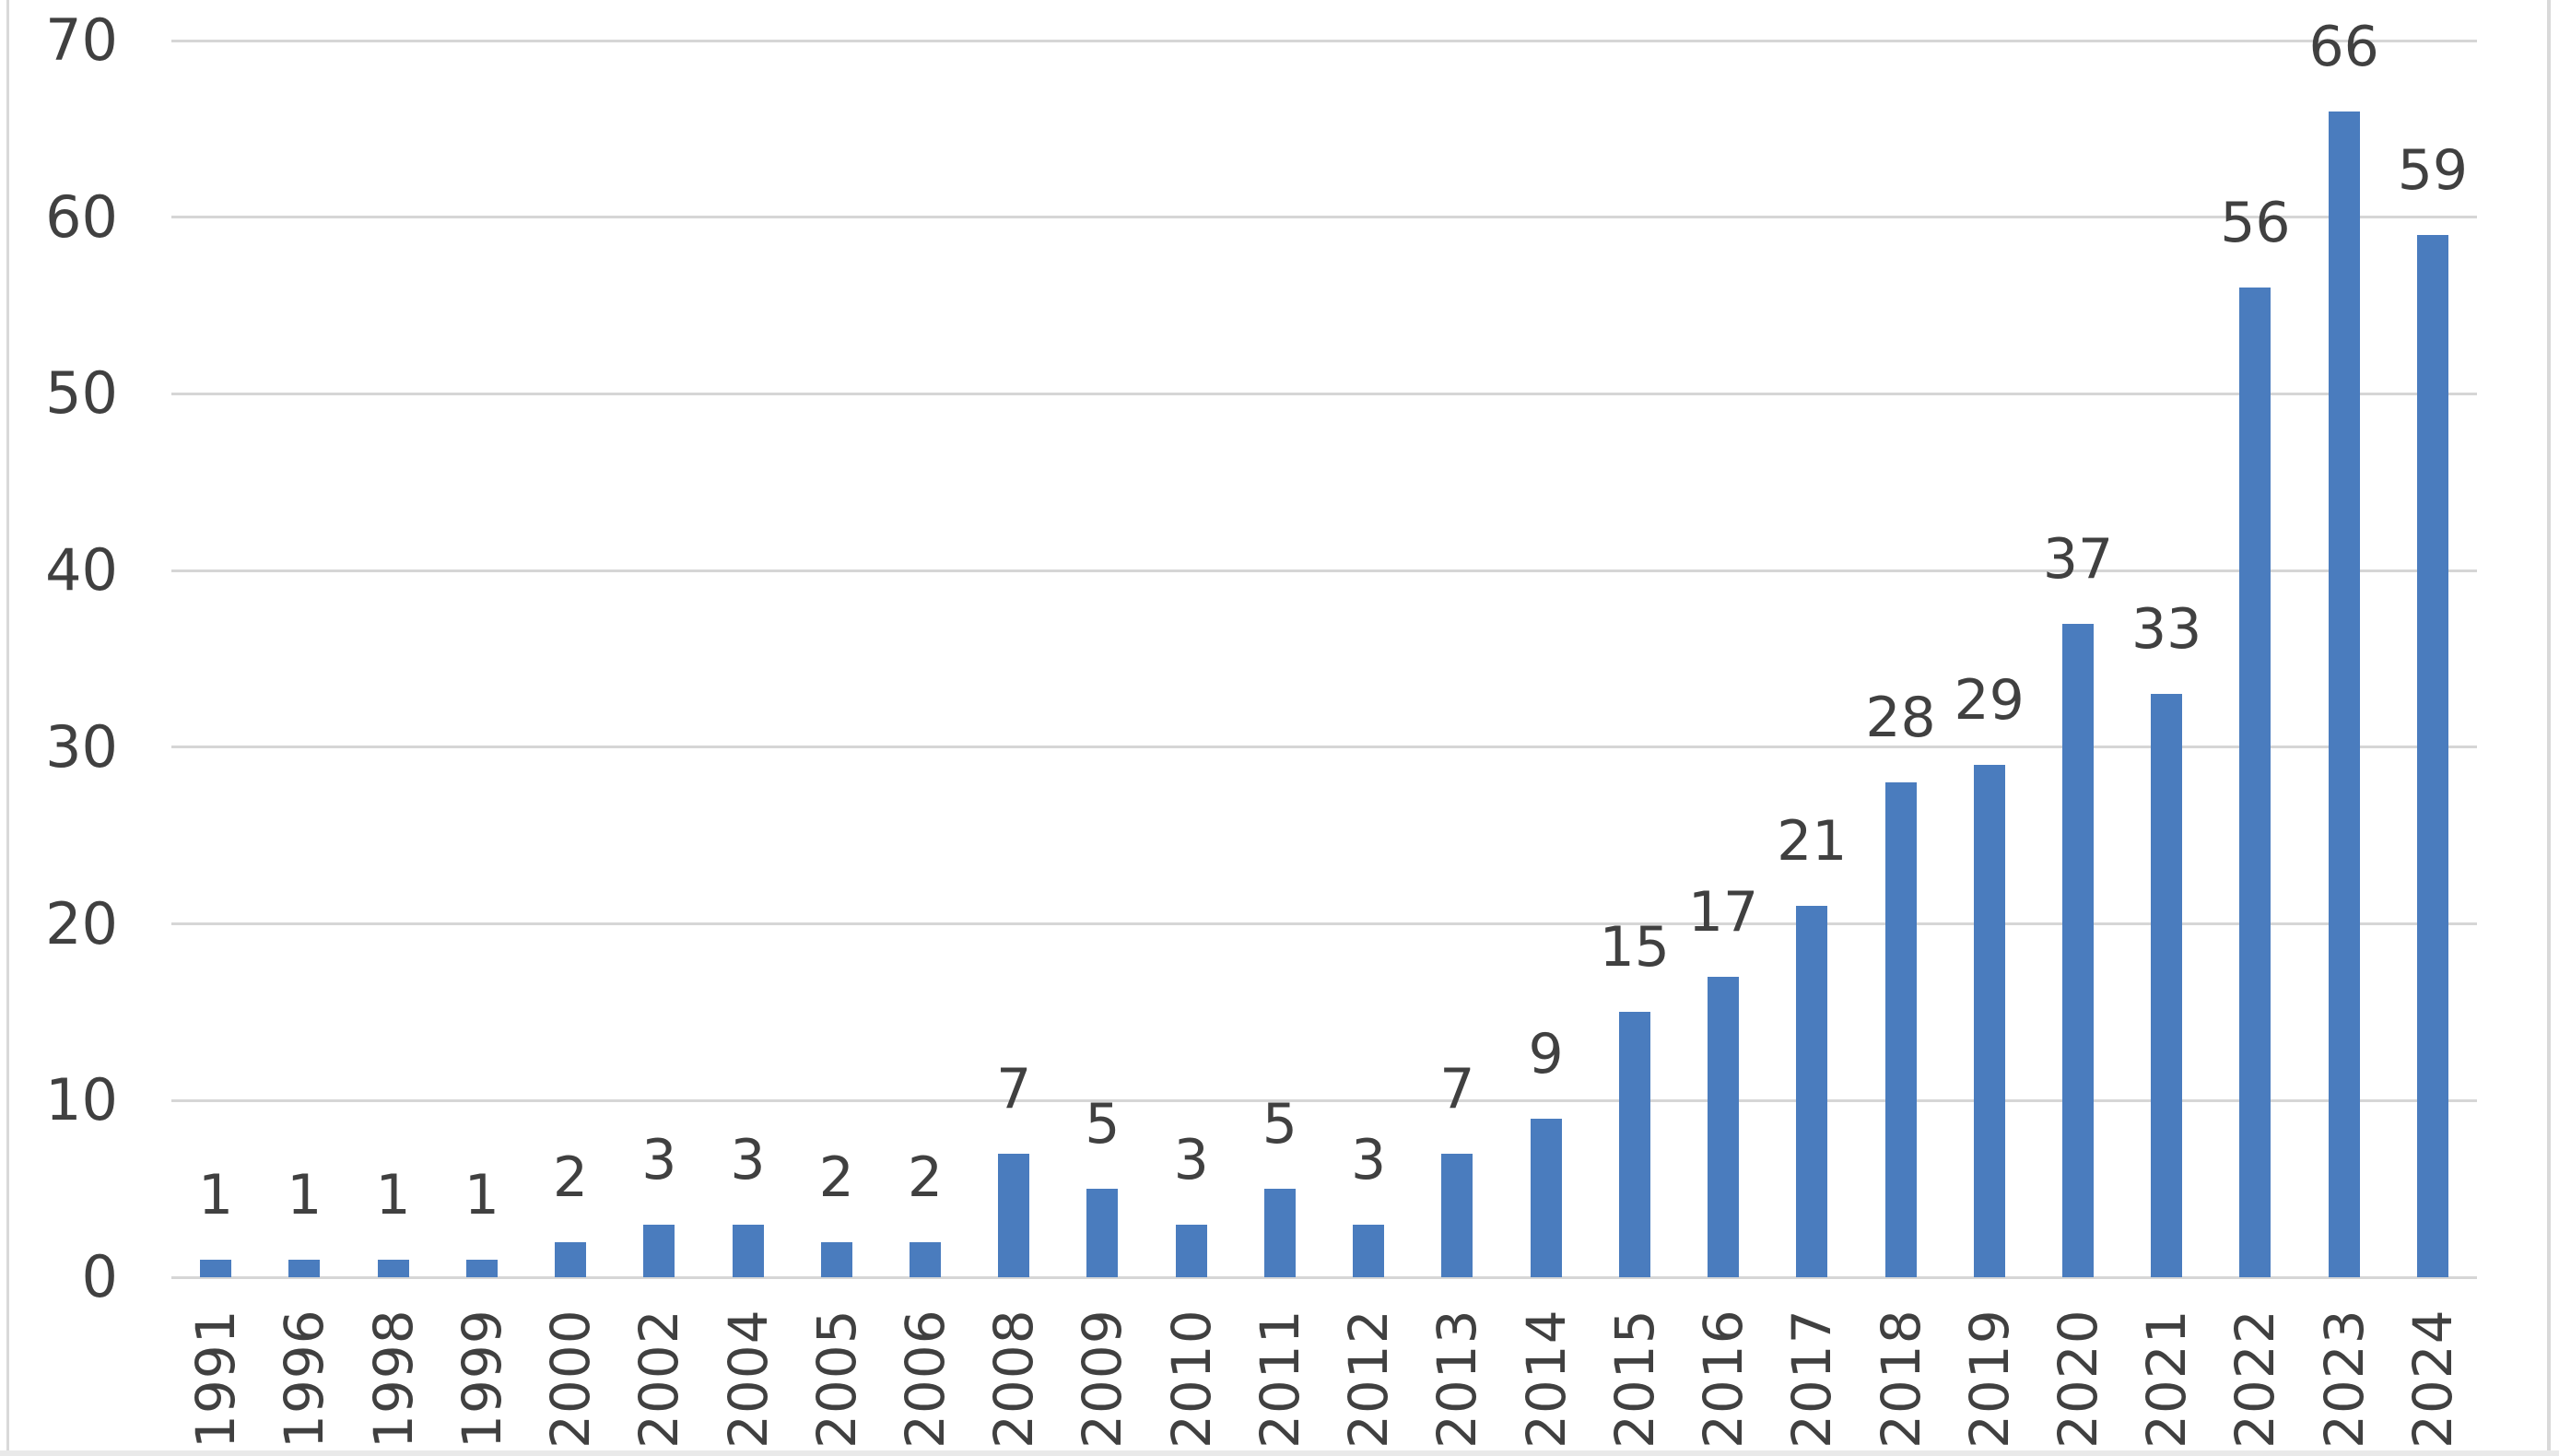  What do you see at coordinates (1634, 1144) in the screenshot?
I see `bar-2015` at bounding box center [1634, 1144].